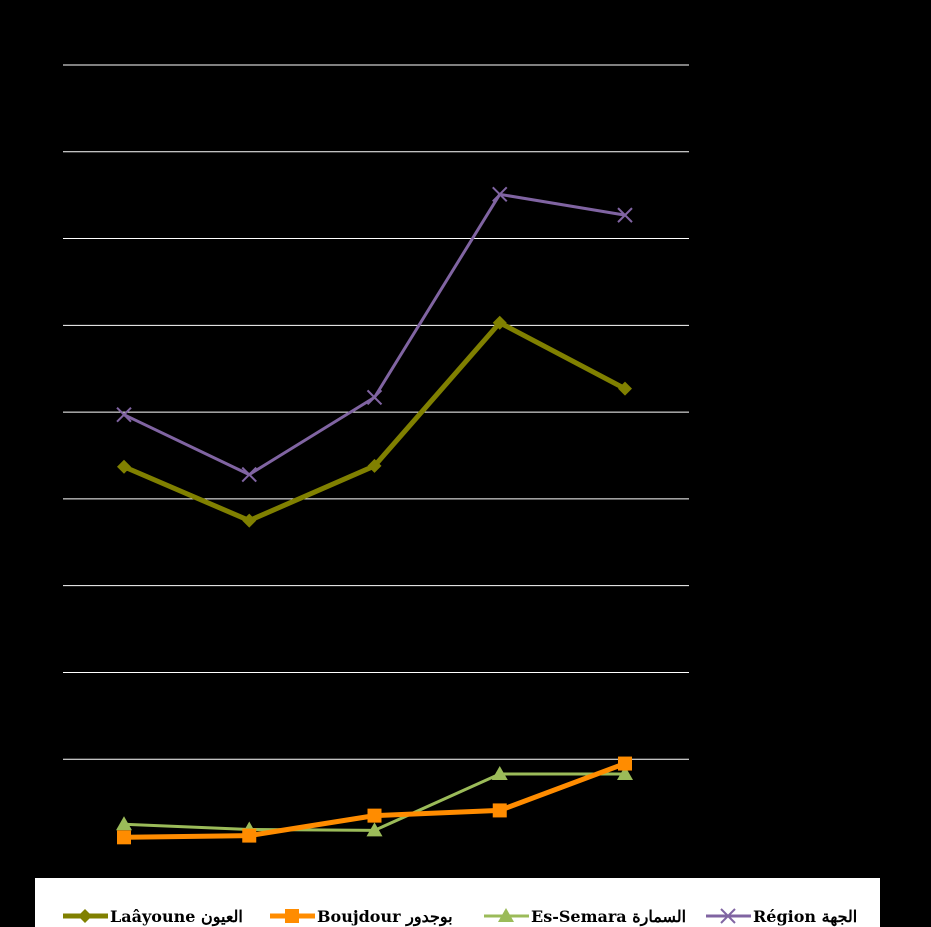  I want to click on legend-item-region: Région الجهة, so click(781, 917).